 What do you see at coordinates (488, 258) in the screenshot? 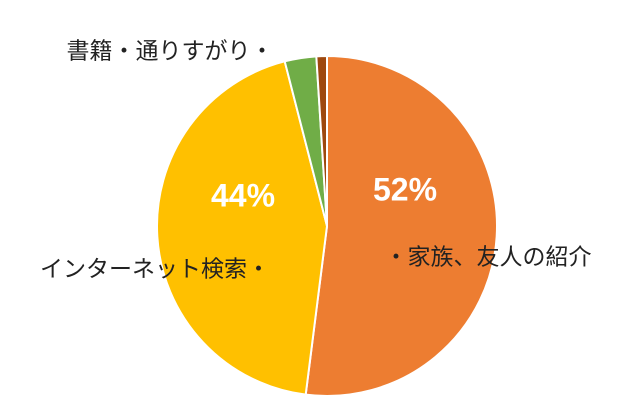
I see `category-label: ・家族、友人の紹介` at bounding box center [488, 258].